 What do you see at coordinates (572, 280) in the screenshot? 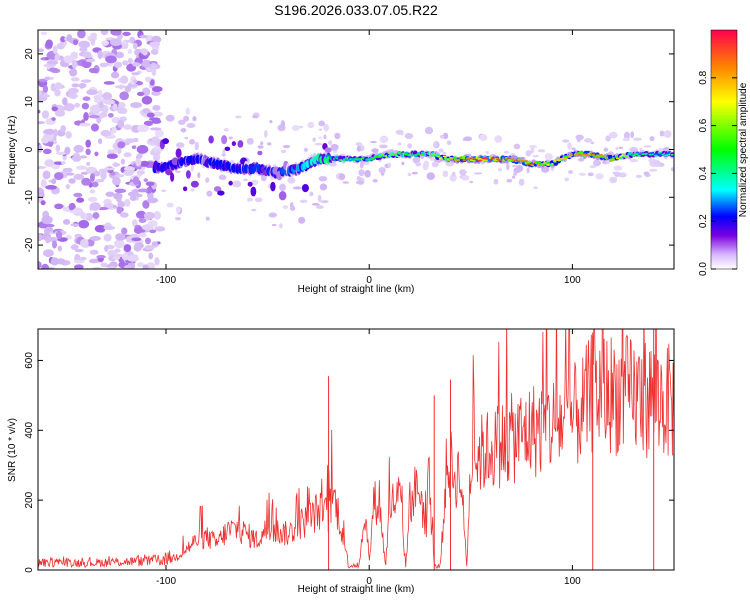
I see `x-tick-label: 100` at bounding box center [572, 280].